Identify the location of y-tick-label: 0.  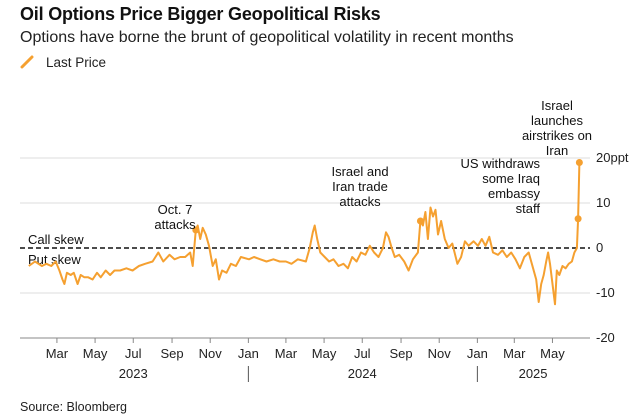
(599, 247).